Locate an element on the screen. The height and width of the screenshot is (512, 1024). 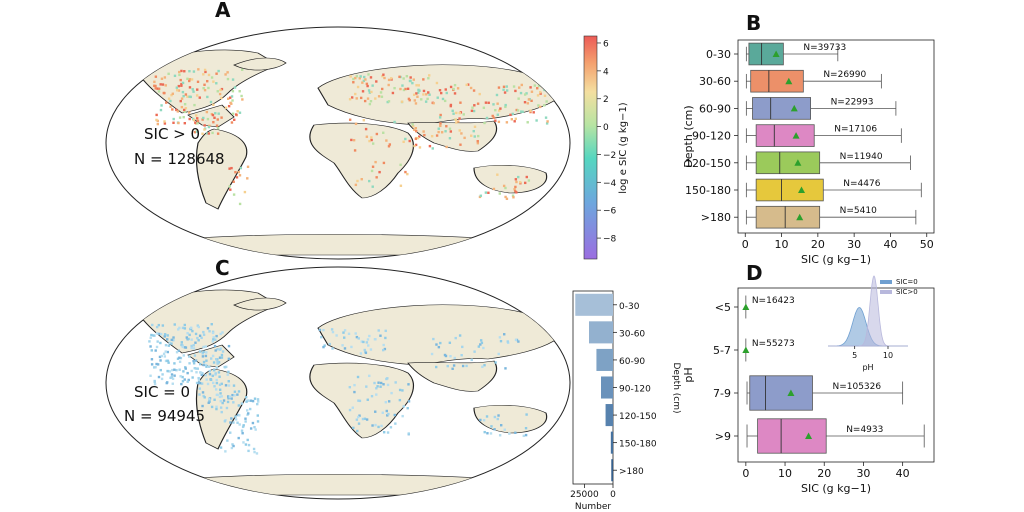
y-tick-label: 150-180 is located at coordinates (708, 190).